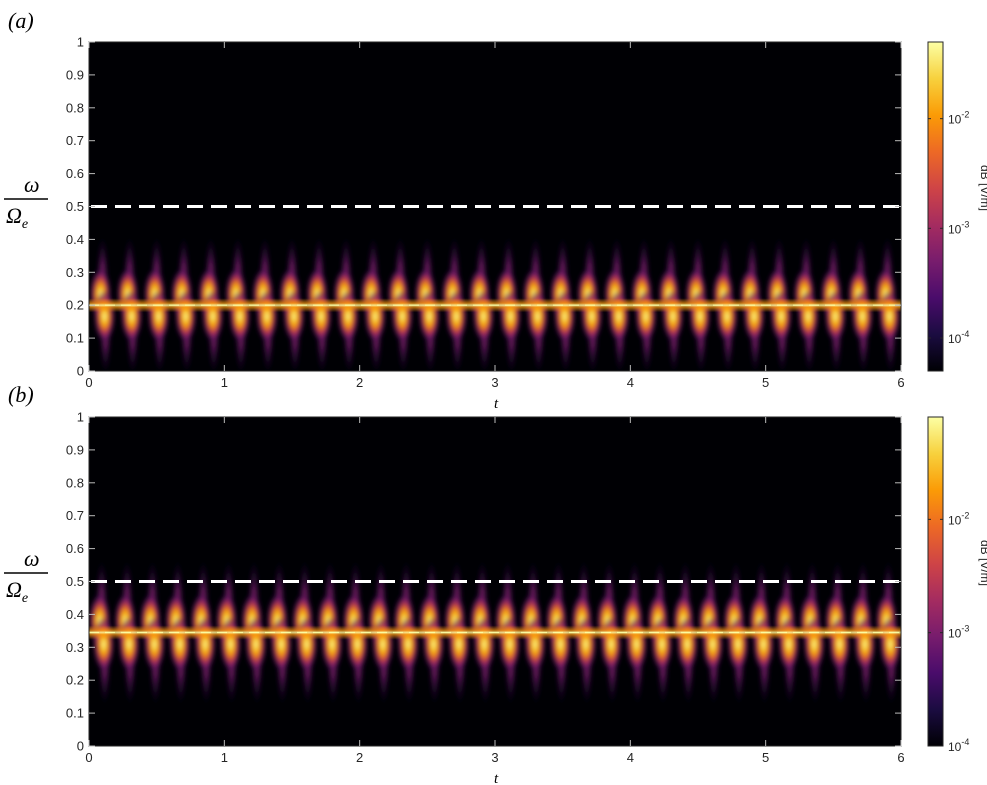  Describe the element at coordinates (496, 404) in the screenshot. I see `panel-a-xlabel: t` at that location.